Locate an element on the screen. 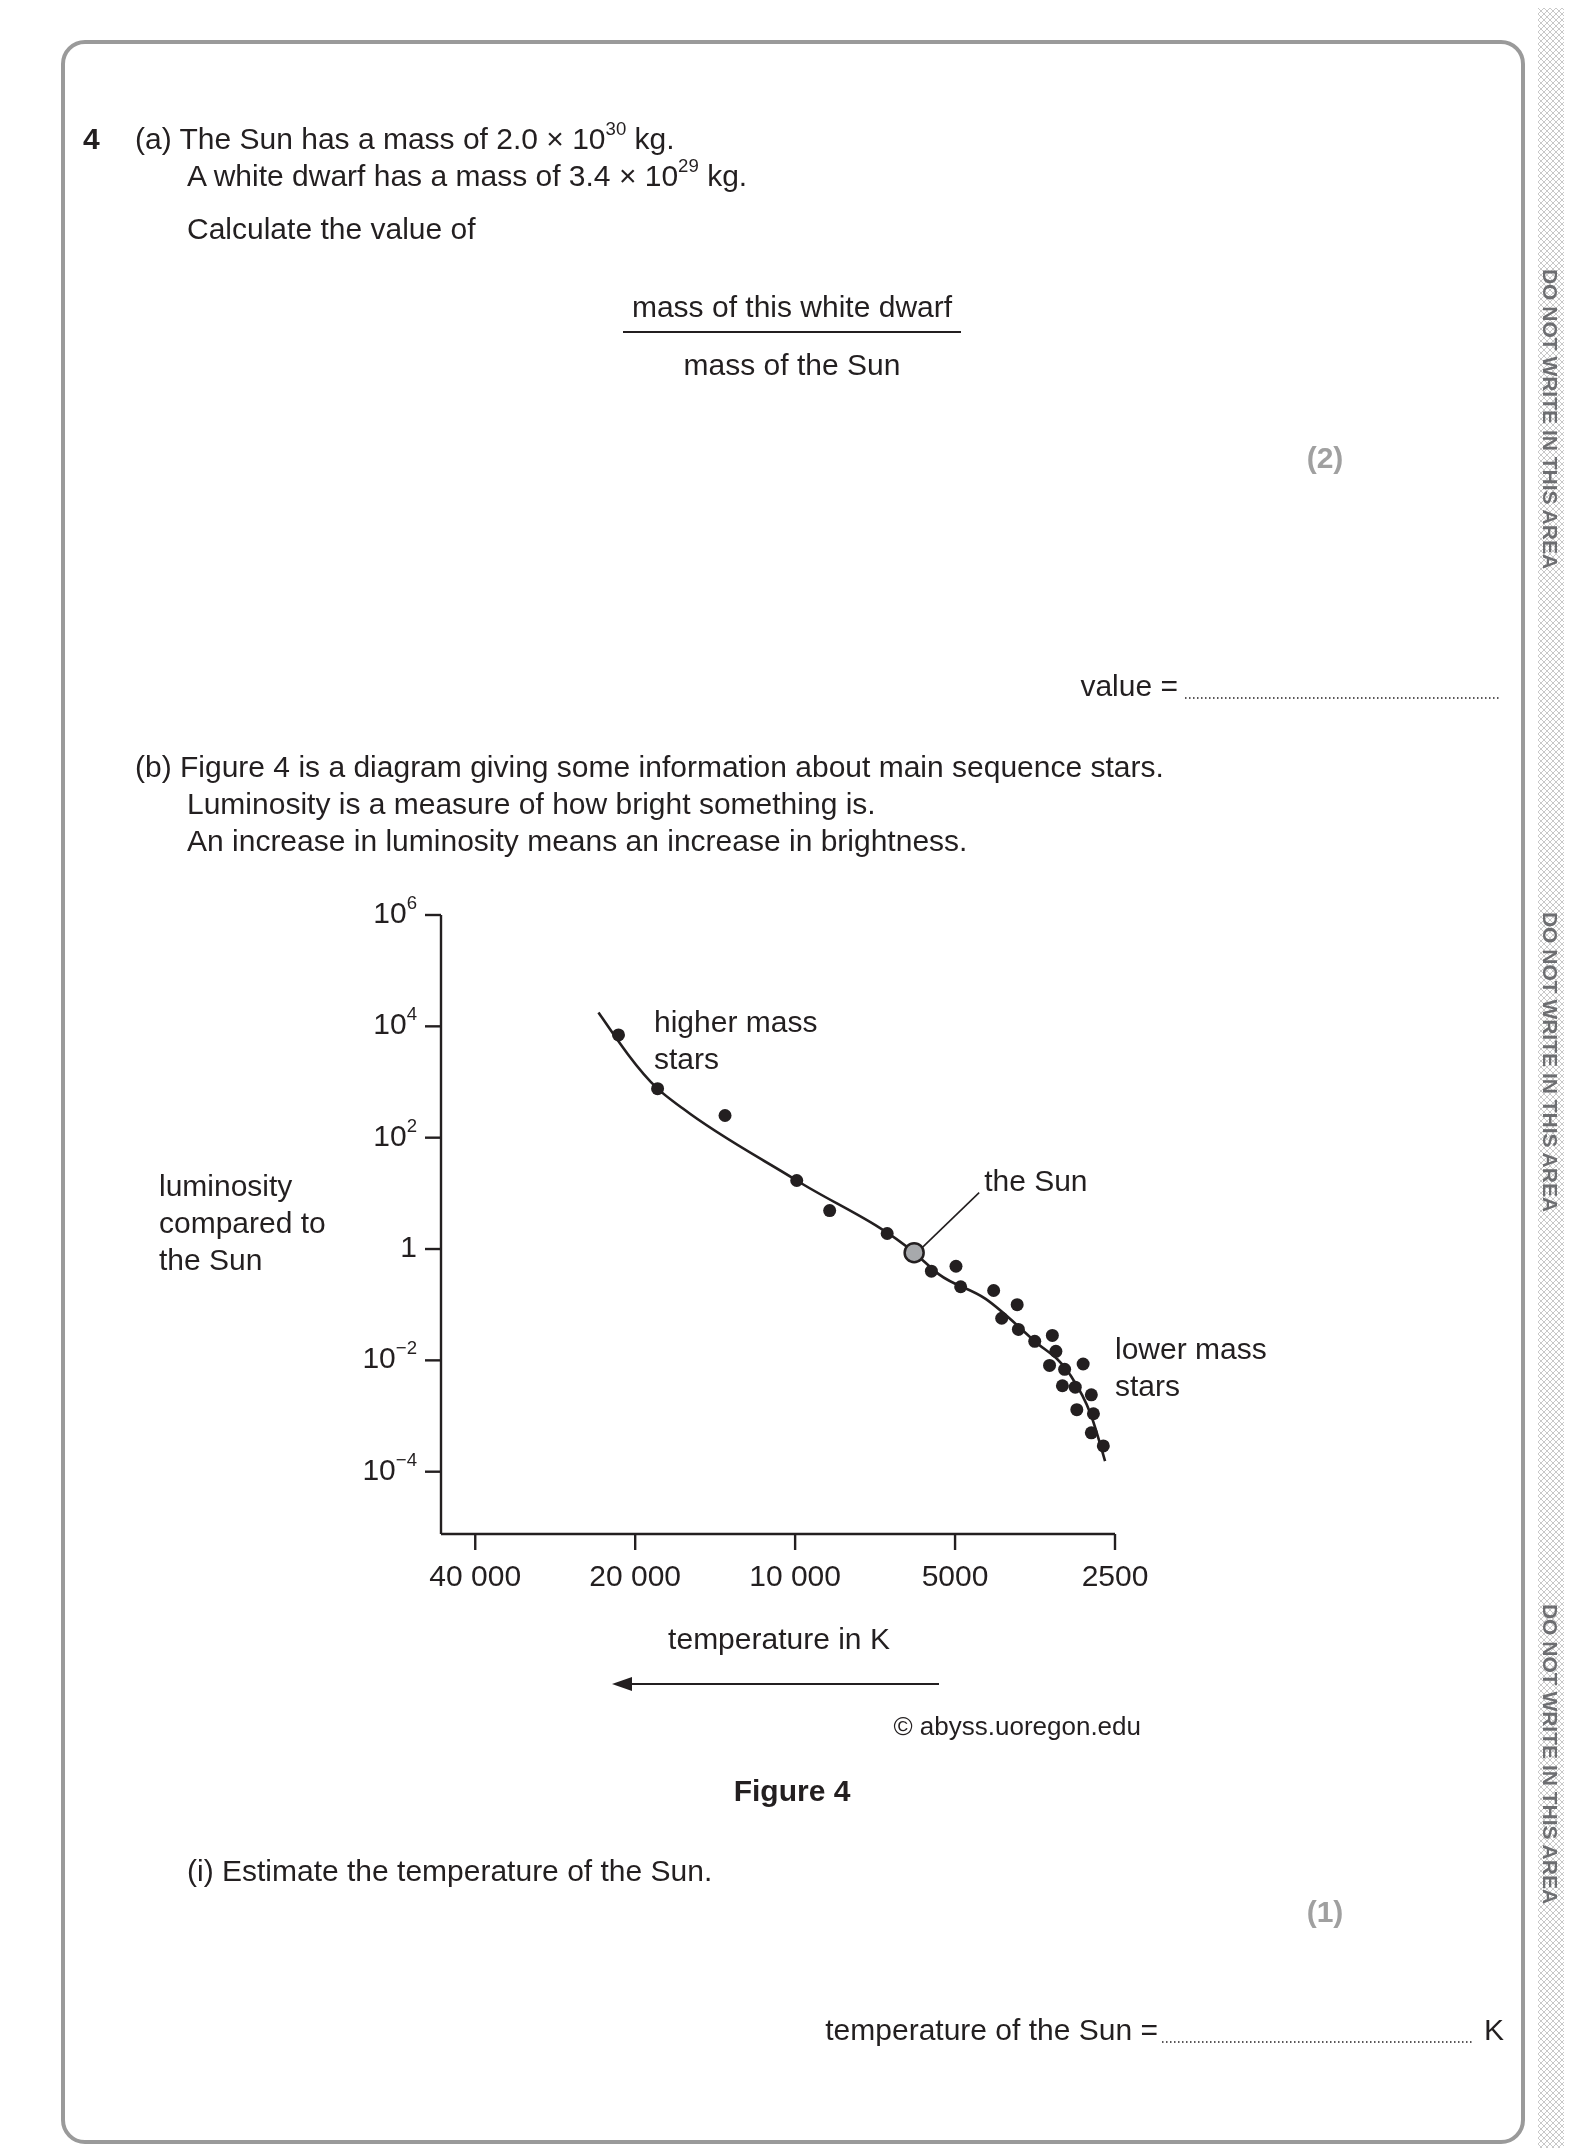 This screenshot has height=2148, width=1572. x-tick-label: 2500 is located at coordinates (1115, 1575).